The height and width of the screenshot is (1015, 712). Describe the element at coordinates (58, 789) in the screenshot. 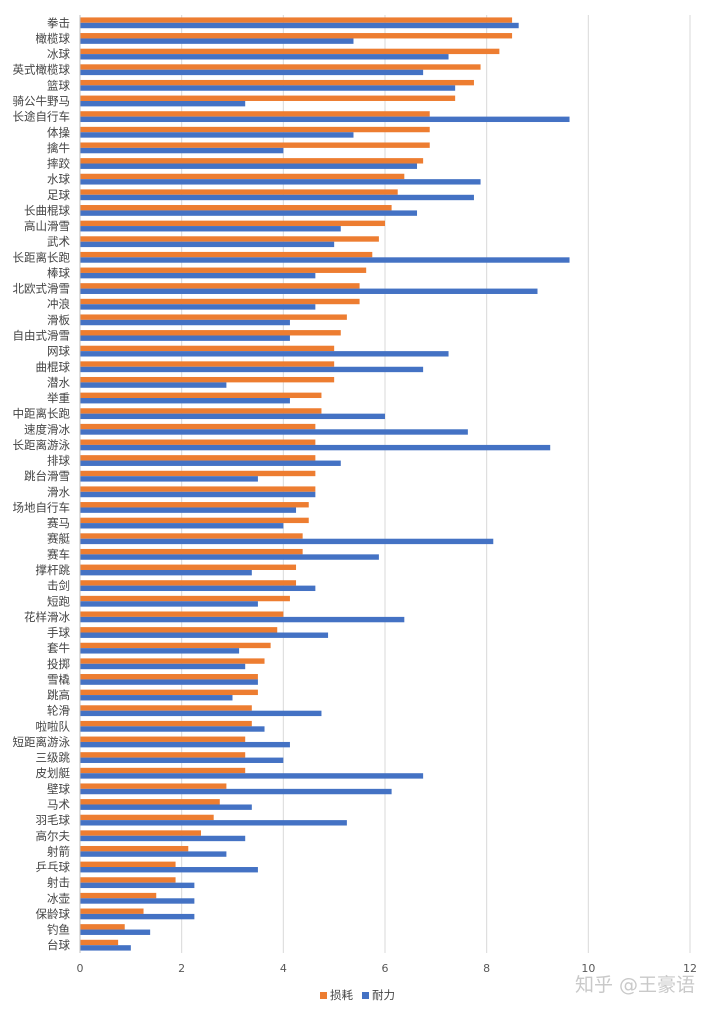

I see `category-label: 壁球` at that location.